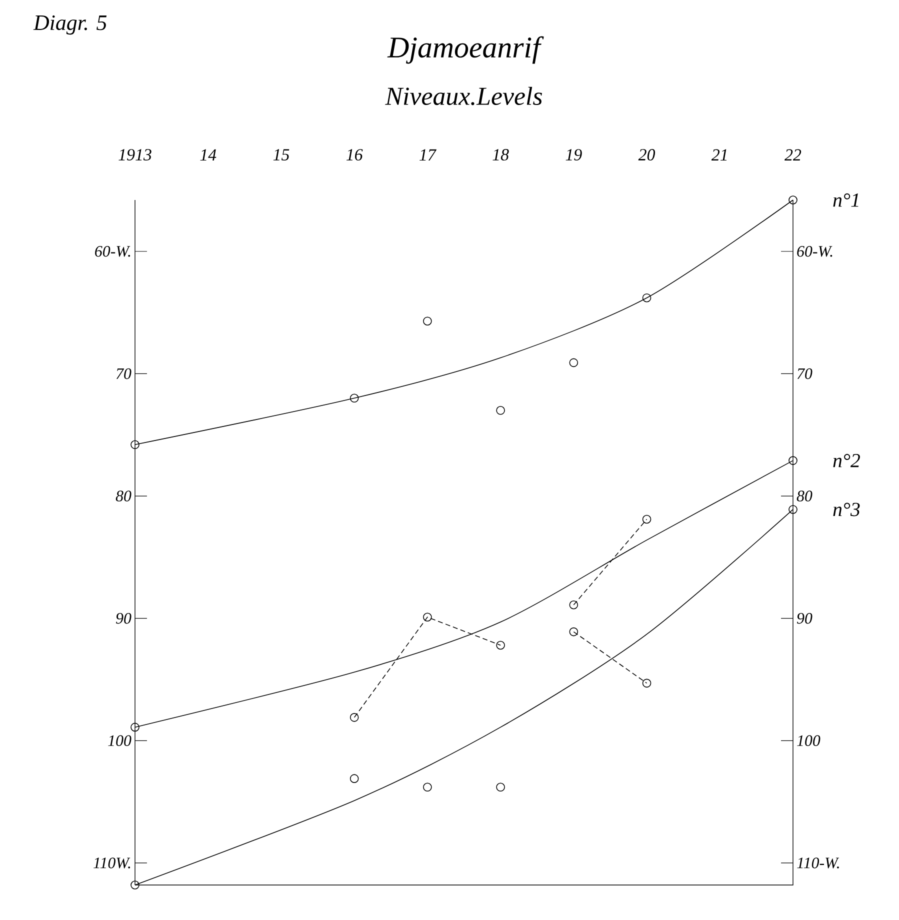 The image size is (899, 920). I want to click on x-tick-label: 14, so click(208, 154).